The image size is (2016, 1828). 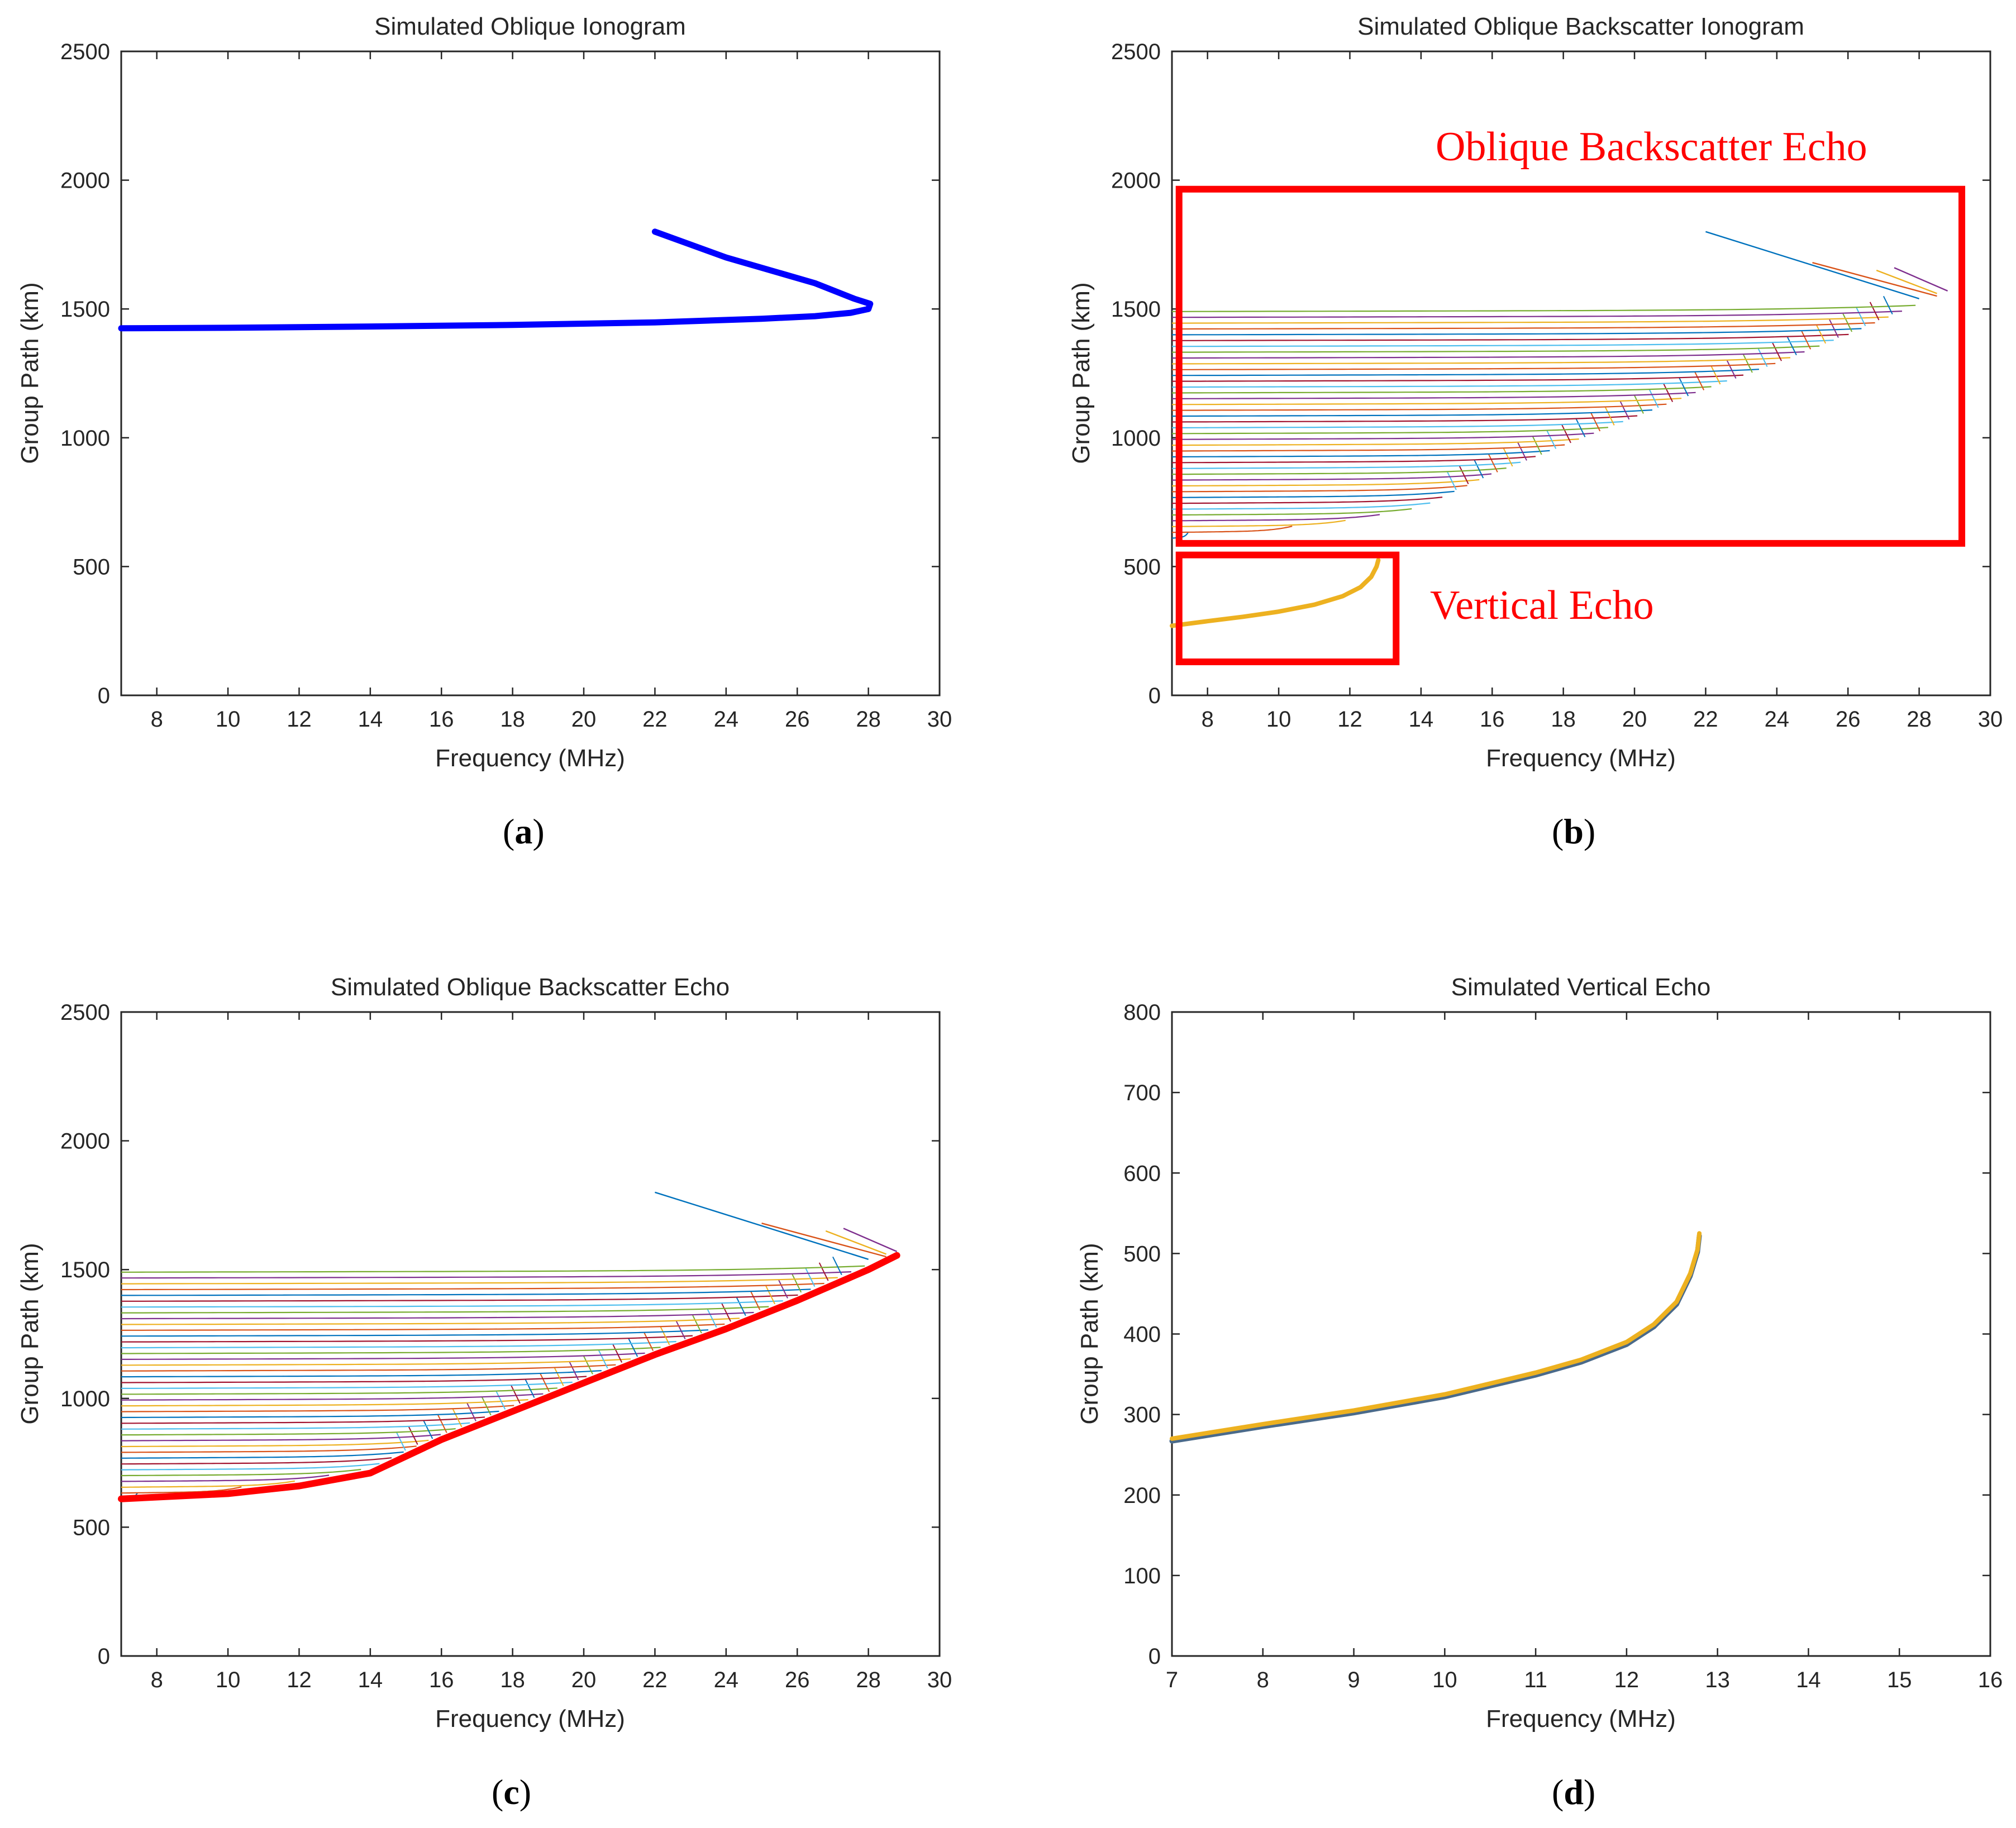 What do you see at coordinates (1172, 1680) in the screenshot?
I see `x-tick-label: 7` at bounding box center [1172, 1680].